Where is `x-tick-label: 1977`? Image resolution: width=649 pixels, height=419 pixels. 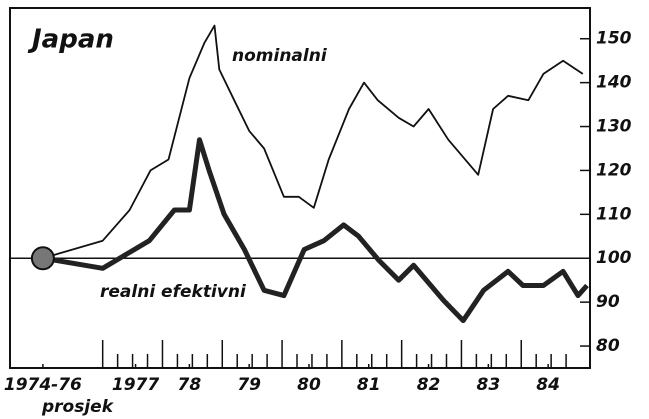
x-tick-label: 1977 is located at coordinates (135, 385).